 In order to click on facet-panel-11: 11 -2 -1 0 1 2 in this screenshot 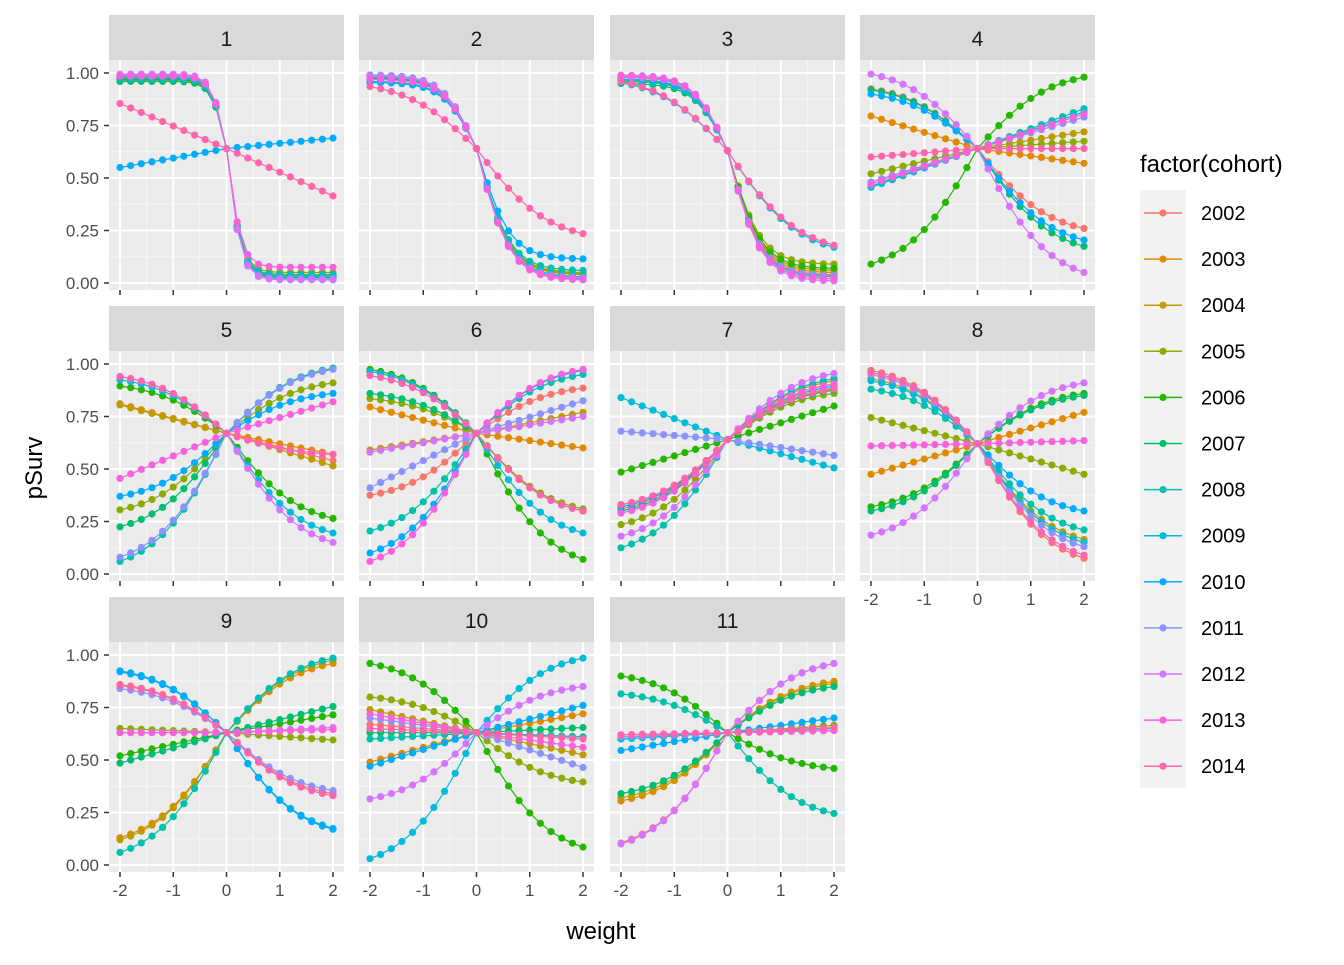, I will do `click(727, 748)`.